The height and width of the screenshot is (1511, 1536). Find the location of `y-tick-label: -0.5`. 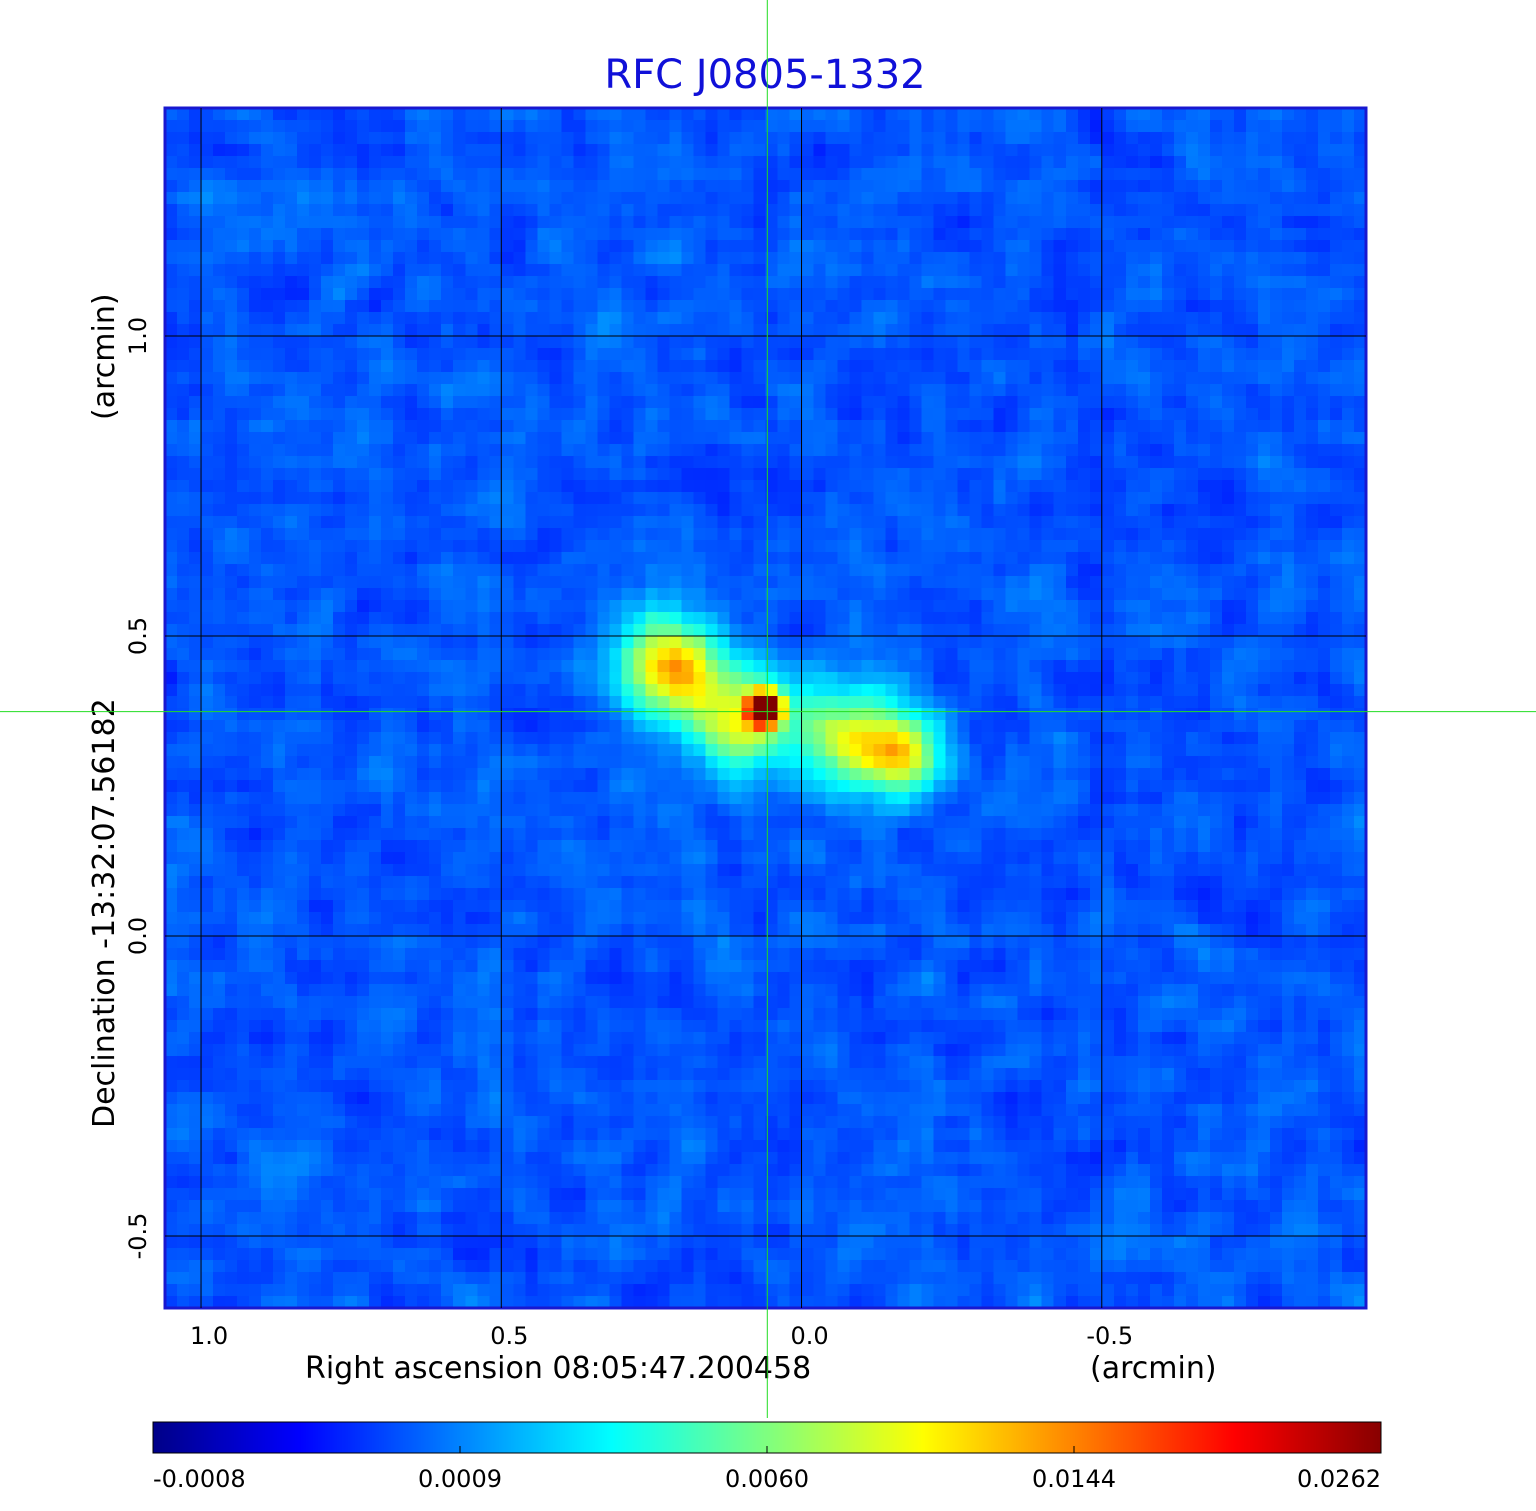

y-tick-label: -0.5 is located at coordinates (138, 1236).